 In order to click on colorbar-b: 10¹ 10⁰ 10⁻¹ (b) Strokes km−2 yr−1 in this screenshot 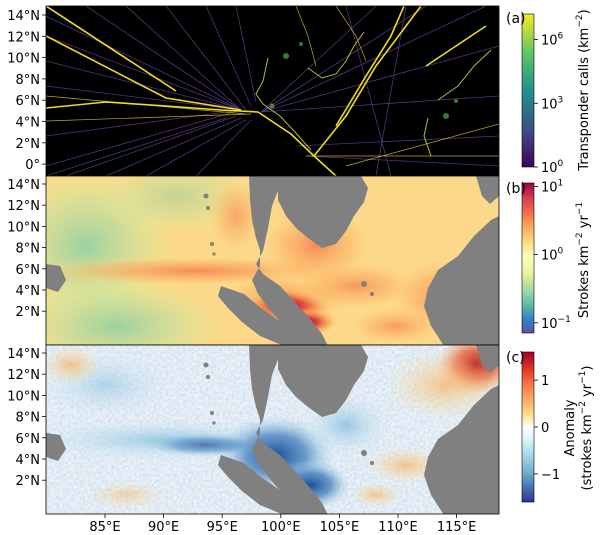, I will do `click(549, 256)`.